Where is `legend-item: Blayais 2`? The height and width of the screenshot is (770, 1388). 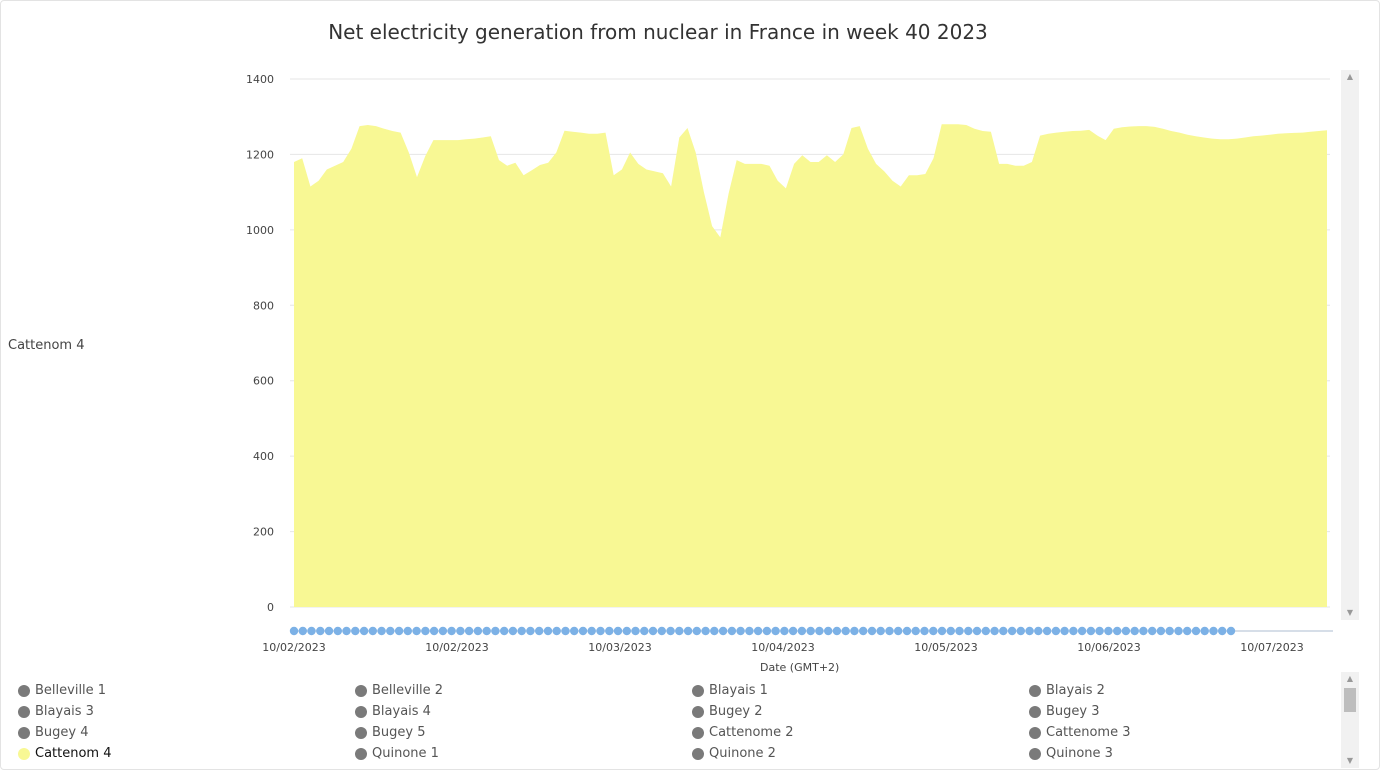
legend-item: Blayais 2 is located at coordinates (1175, 690).